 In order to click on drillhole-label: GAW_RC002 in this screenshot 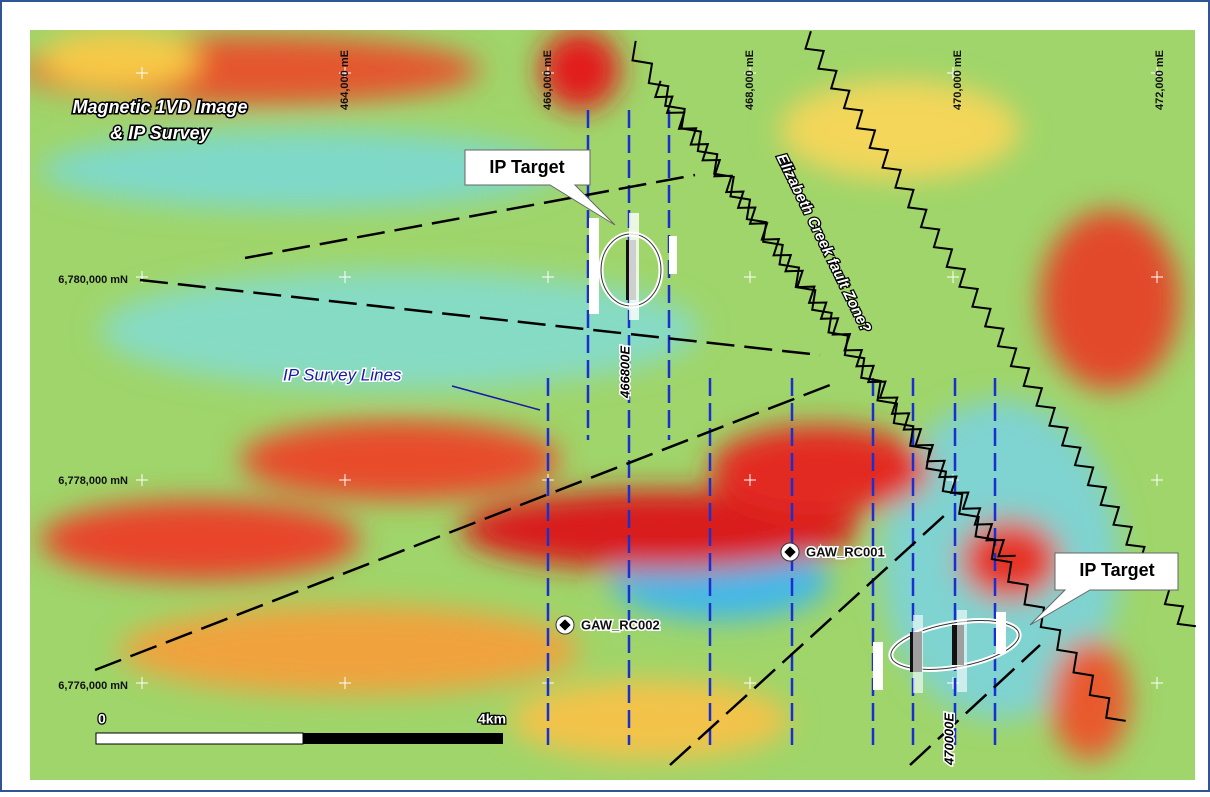, I will do `click(620, 624)`.